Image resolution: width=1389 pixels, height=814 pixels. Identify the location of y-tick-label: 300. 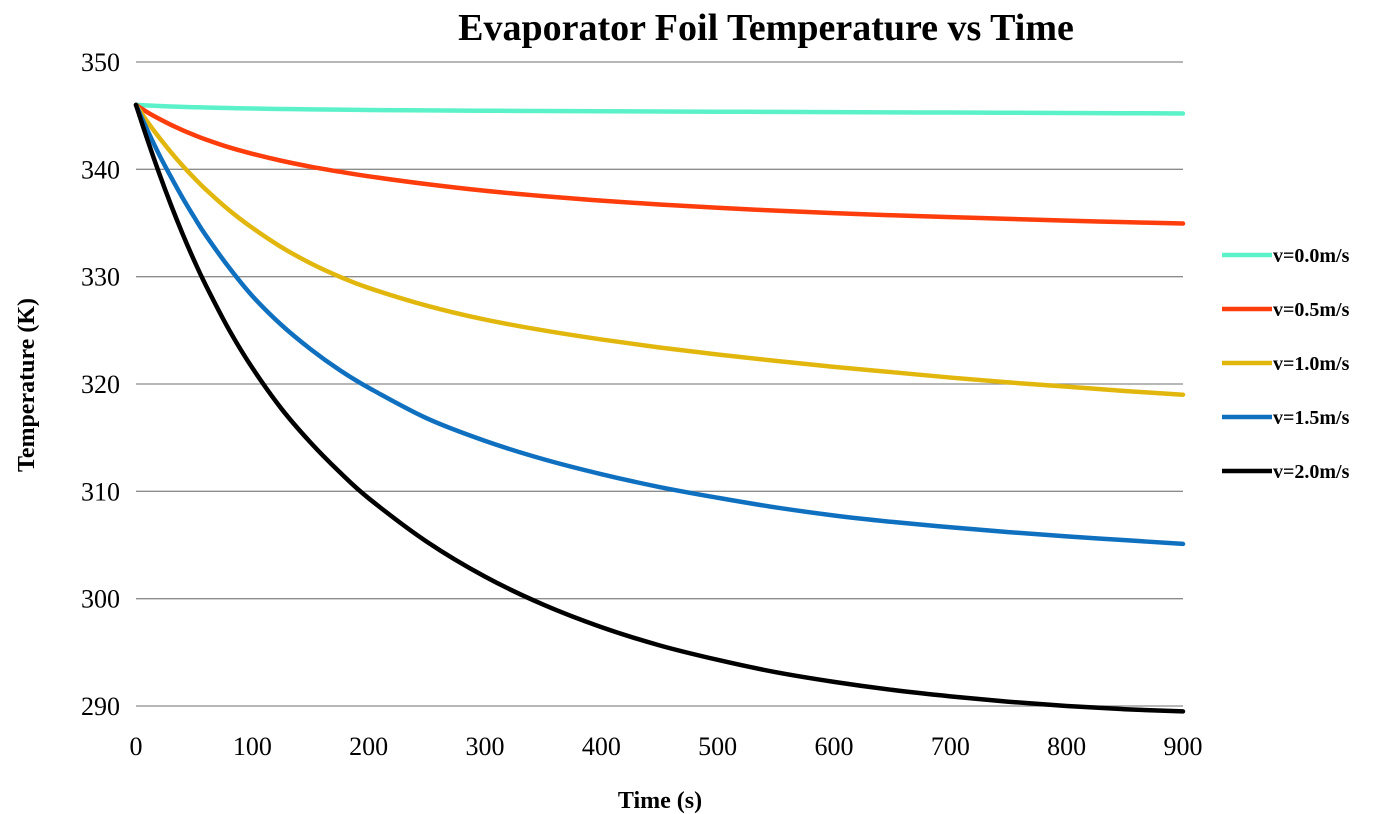
(100, 599).